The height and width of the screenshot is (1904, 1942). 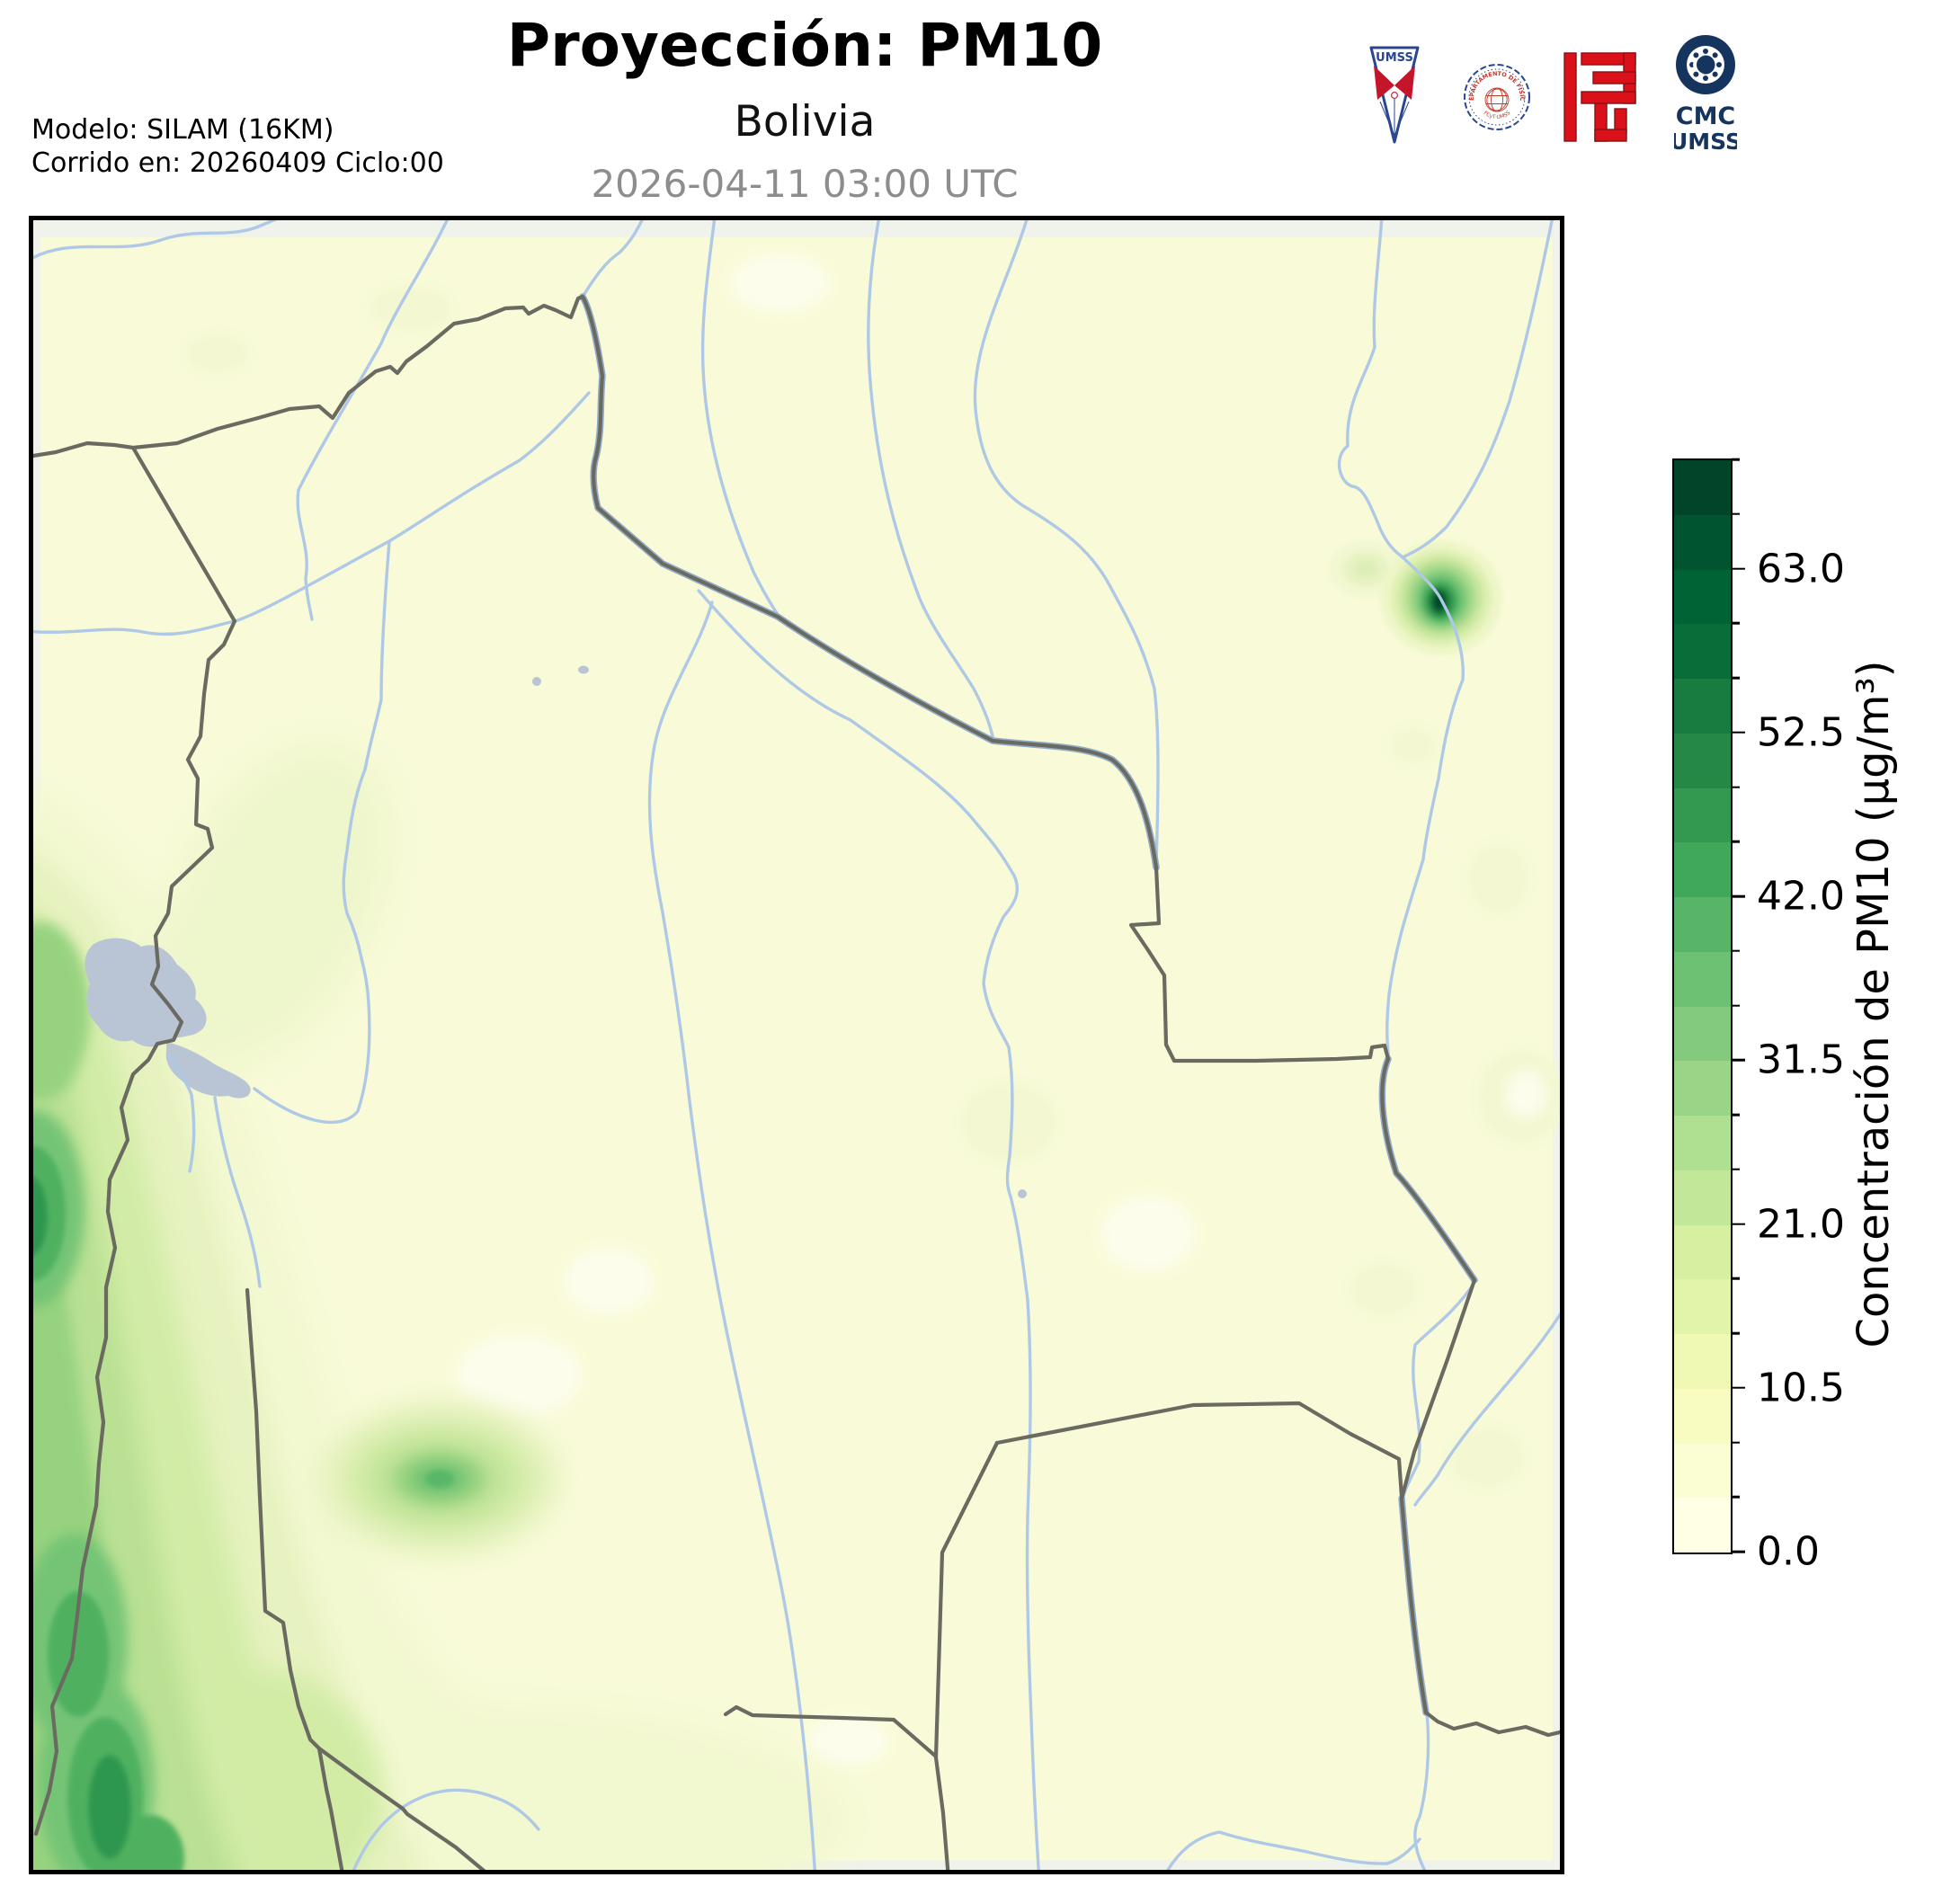 What do you see at coordinates (1801, 732) in the screenshot?
I see `colorbar-tick-label: 52.5` at bounding box center [1801, 732].